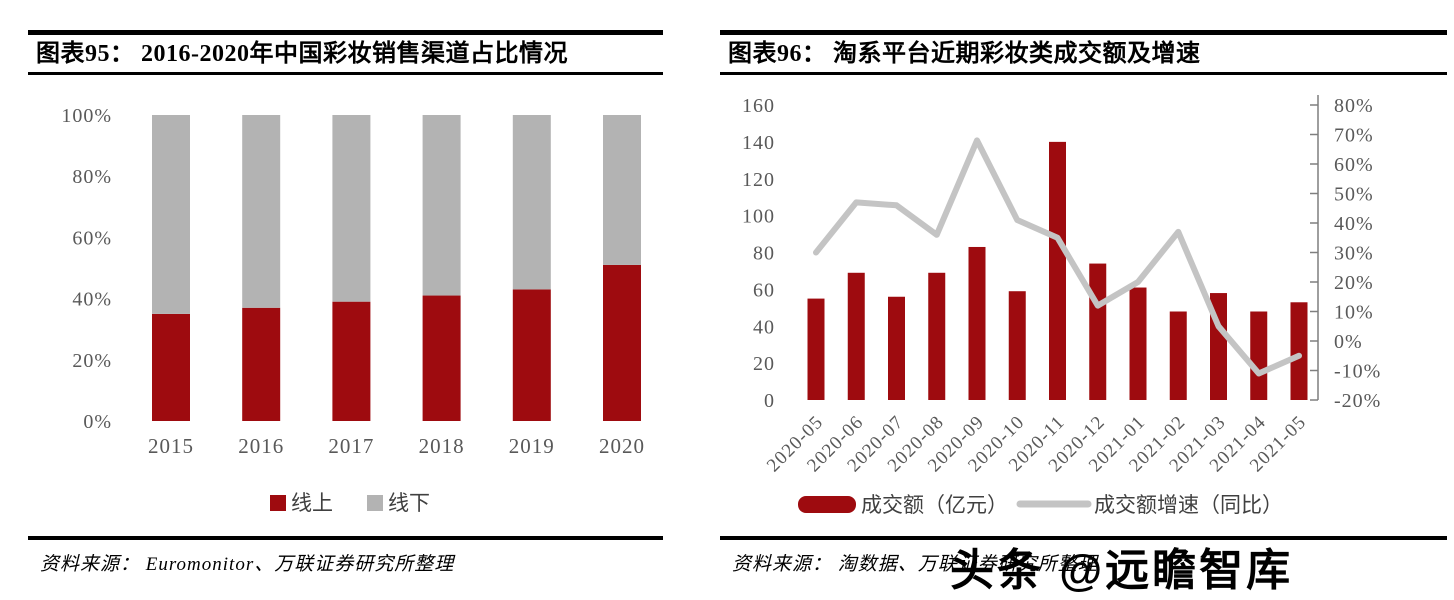 The width and height of the screenshot is (1454, 600). What do you see at coordinates (934, 505) in the screenshot?
I see `legend-label-bar: 成交额（亿元）` at bounding box center [934, 505].